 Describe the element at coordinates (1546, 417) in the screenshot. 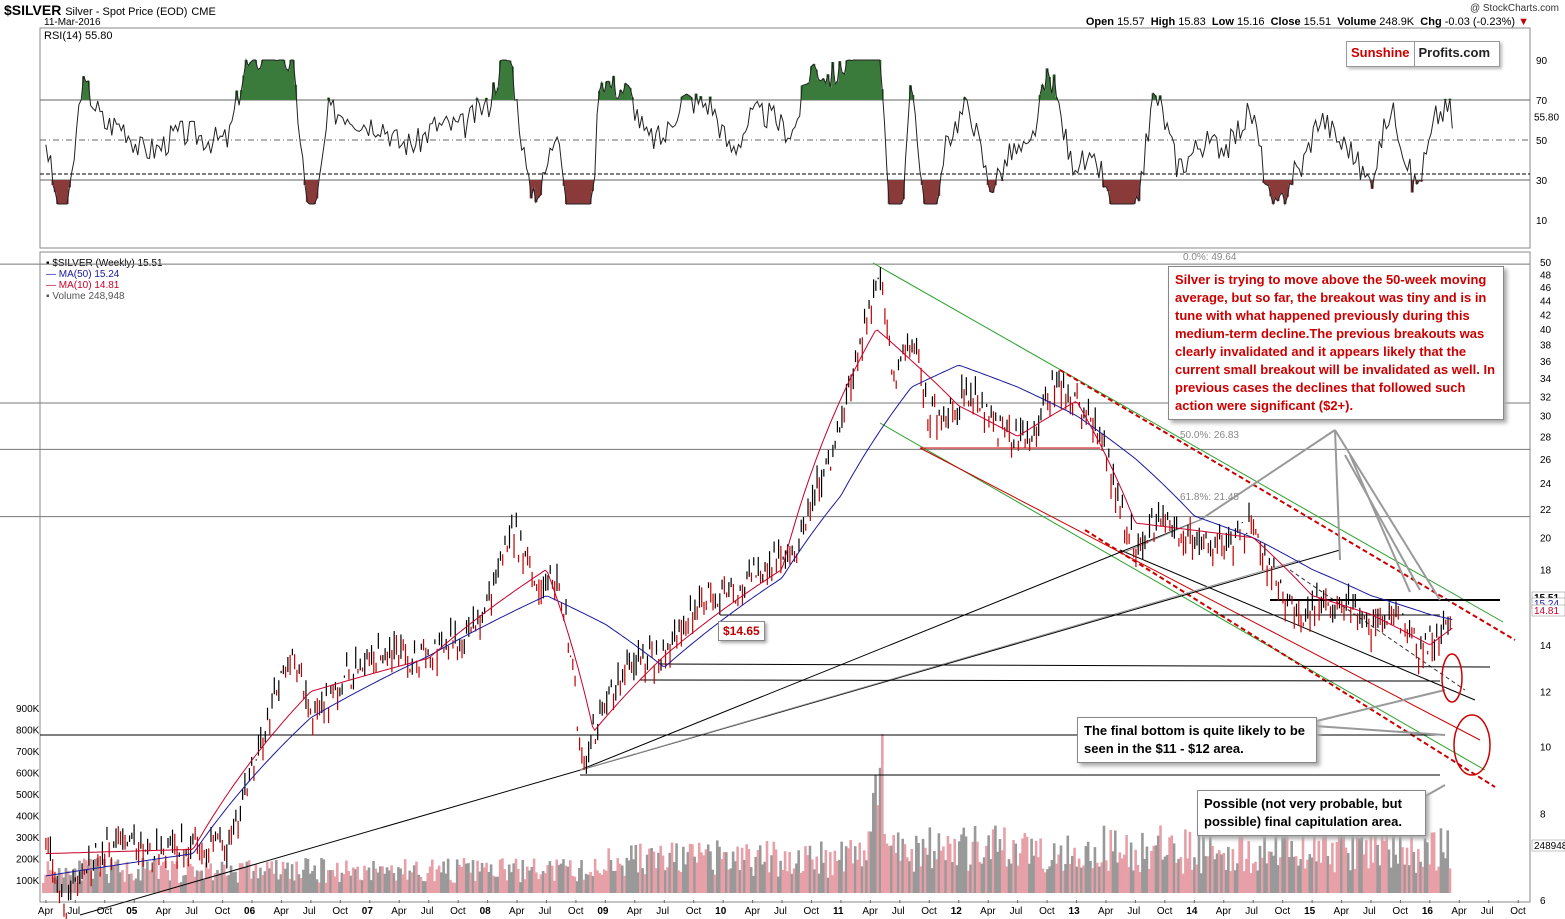

I see `price-axis-label: 30` at that location.